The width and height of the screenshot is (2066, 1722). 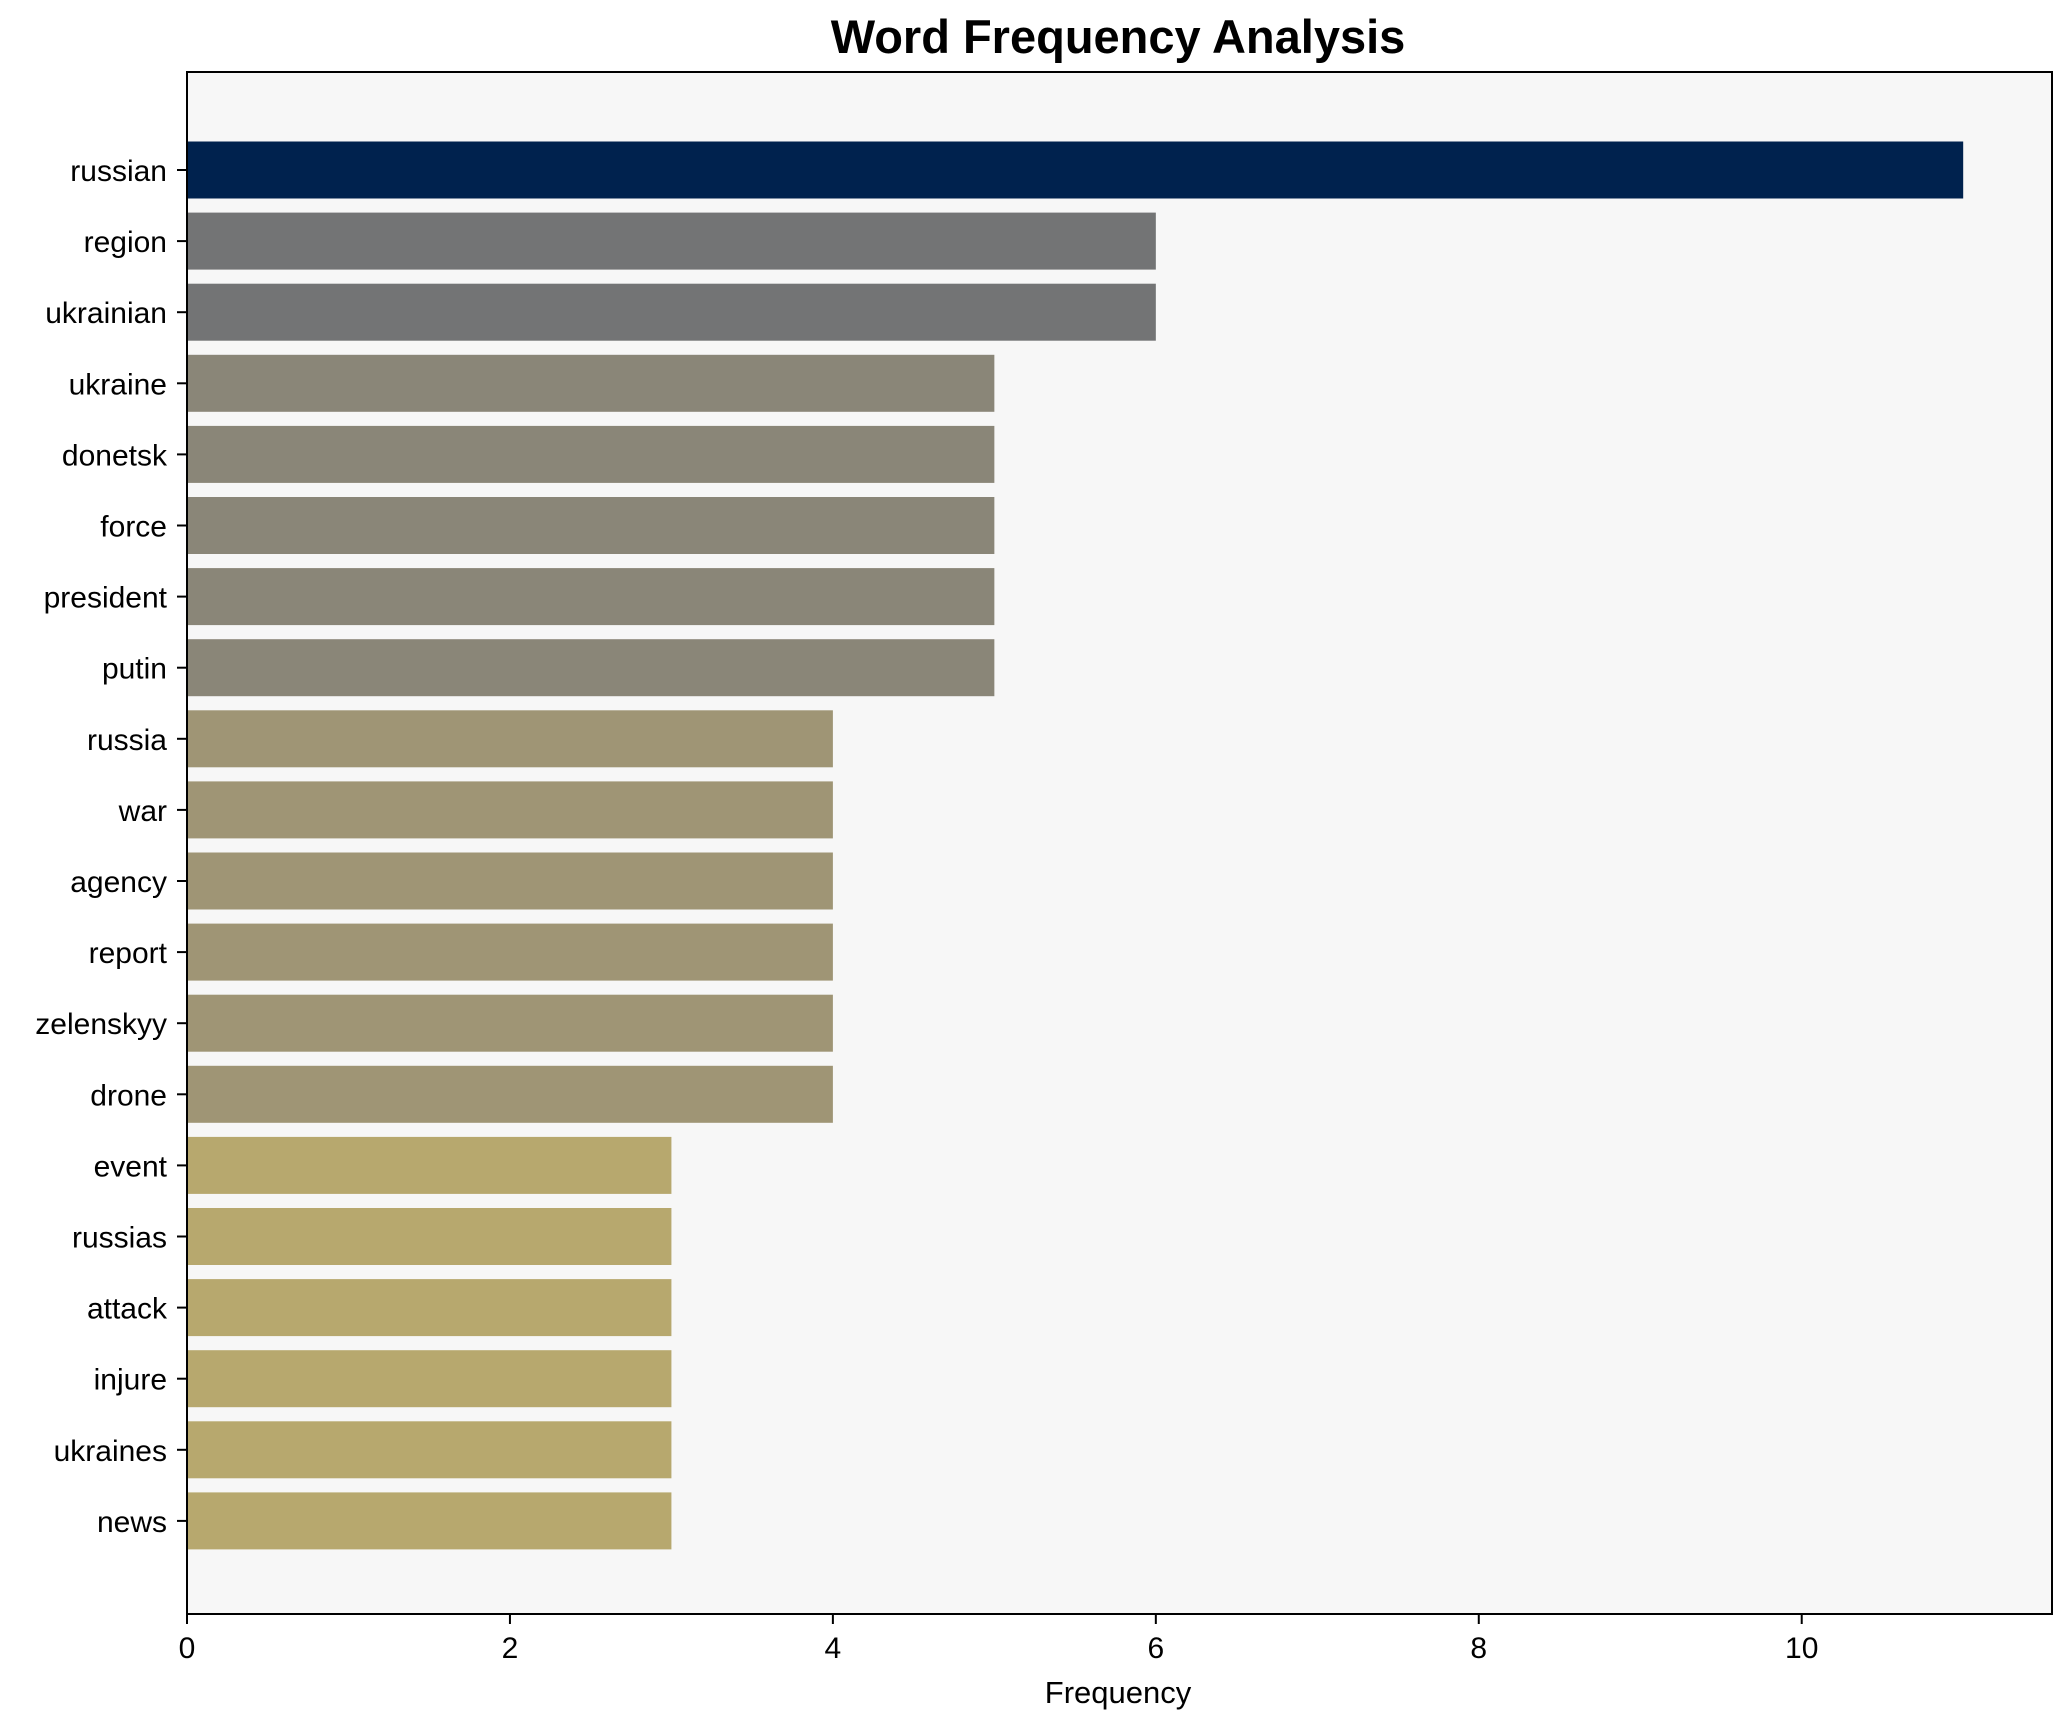 What do you see at coordinates (130, 1380) in the screenshot?
I see `y-tick-label: injure` at bounding box center [130, 1380].